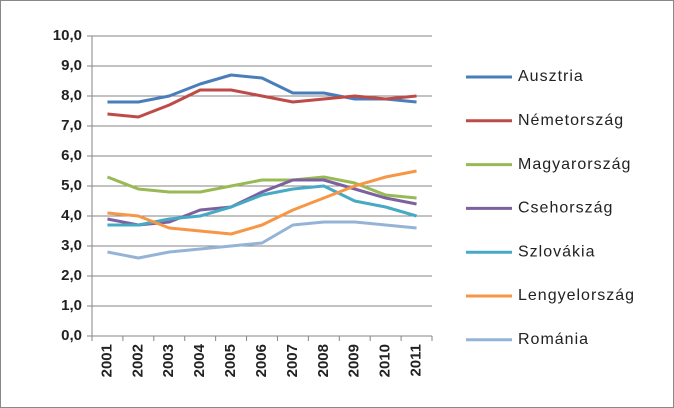 The width and height of the screenshot is (674, 408). What do you see at coordinates (71, 275) in the screenshot?
I see `y-tick-label: 2,0` at bounding box center [71, 275].